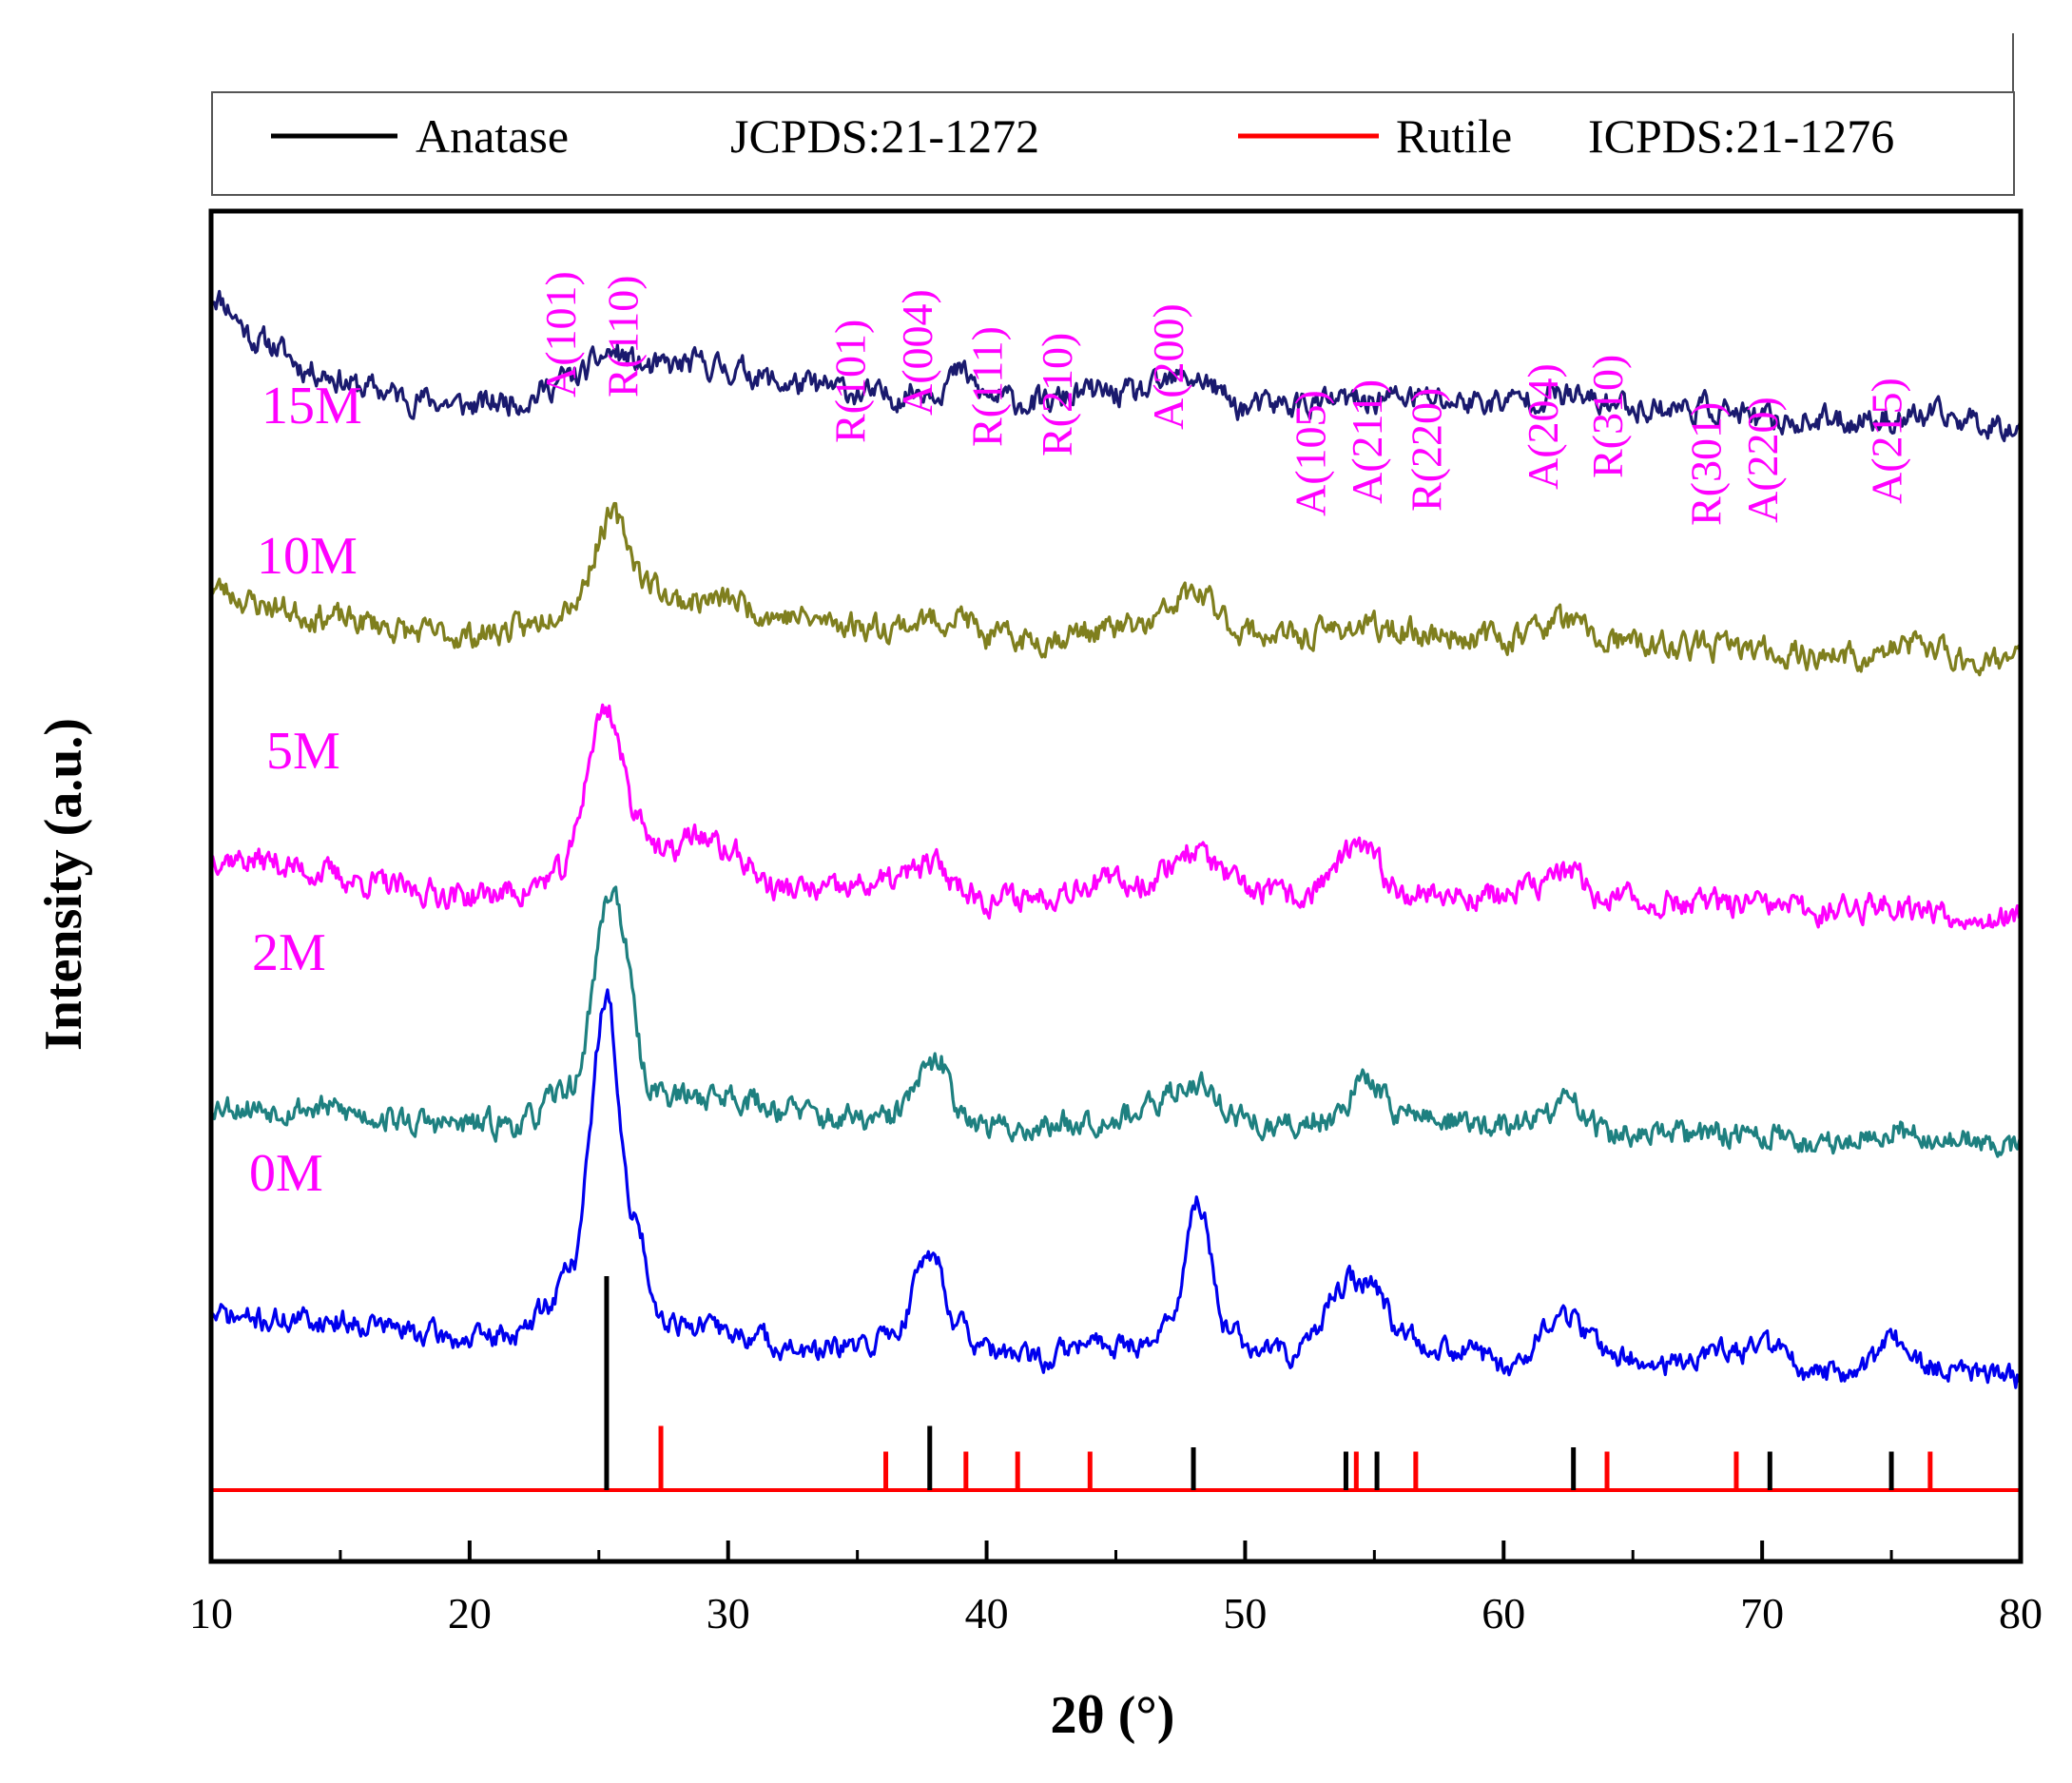 This screenshot has width=2072, height=1783. What do you see at coordinates (1113, 143) in the screenshot?
I see `legend-box` at bounding box center [1113, 143].